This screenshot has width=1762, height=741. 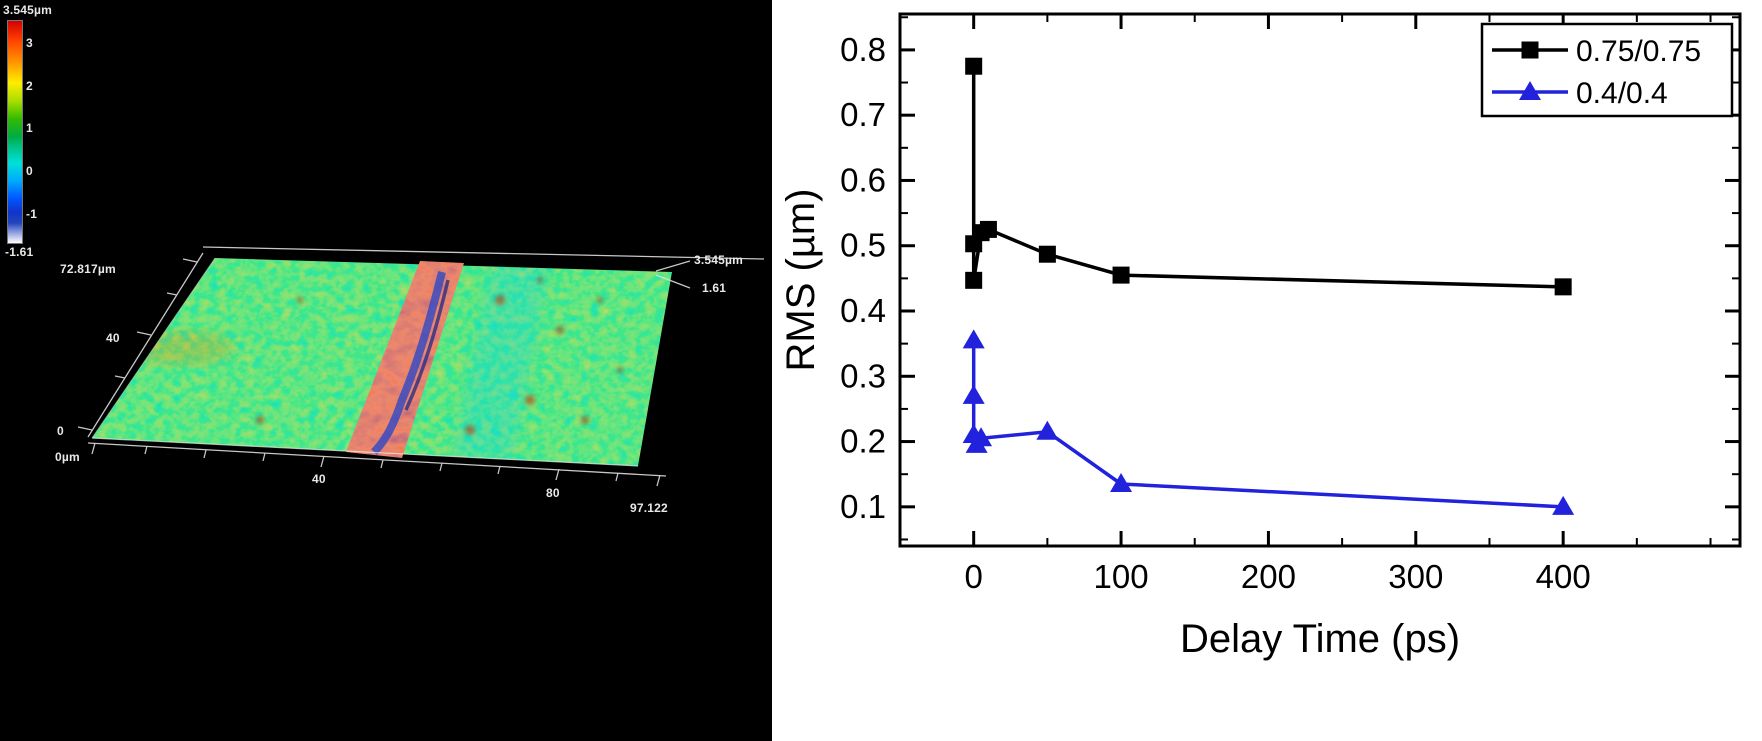 What do you see at coordinates (1121, 576) in the screenshot?
I see `x-tick-label: 100` at bounding box center [1121, 576].